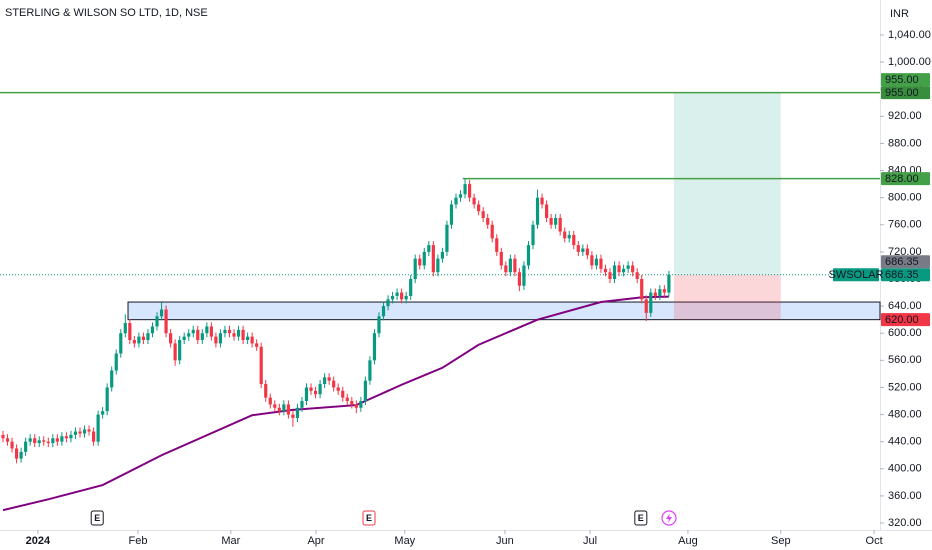 The image size is (932, 550). What do you see at coordinates (899, 14) in the screenshot?
I see `currency: INR` at bounding box center [899, 14].